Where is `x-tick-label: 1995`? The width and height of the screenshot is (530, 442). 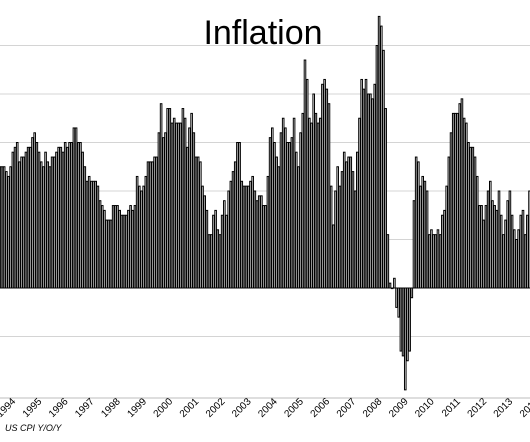 x-tick-label: 1995 is located at coordinates (33, 408).